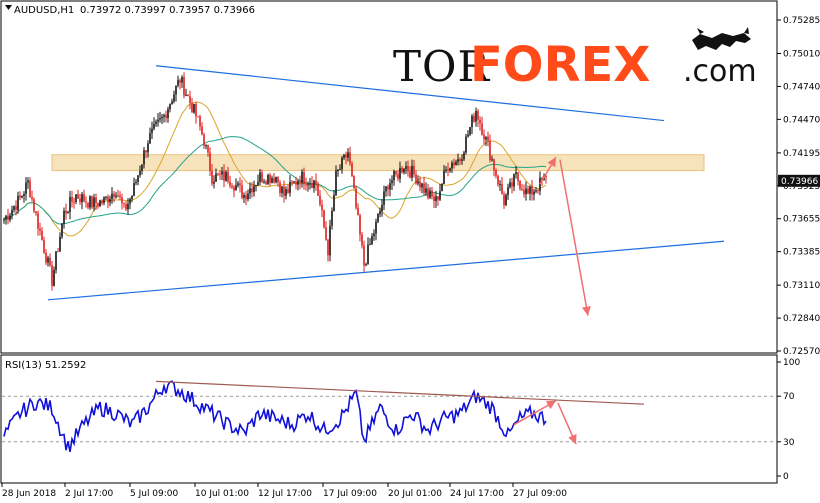 This screenshot has width=820, height=503. I want to click on price-tick: 0.75285, so click(798, 21).